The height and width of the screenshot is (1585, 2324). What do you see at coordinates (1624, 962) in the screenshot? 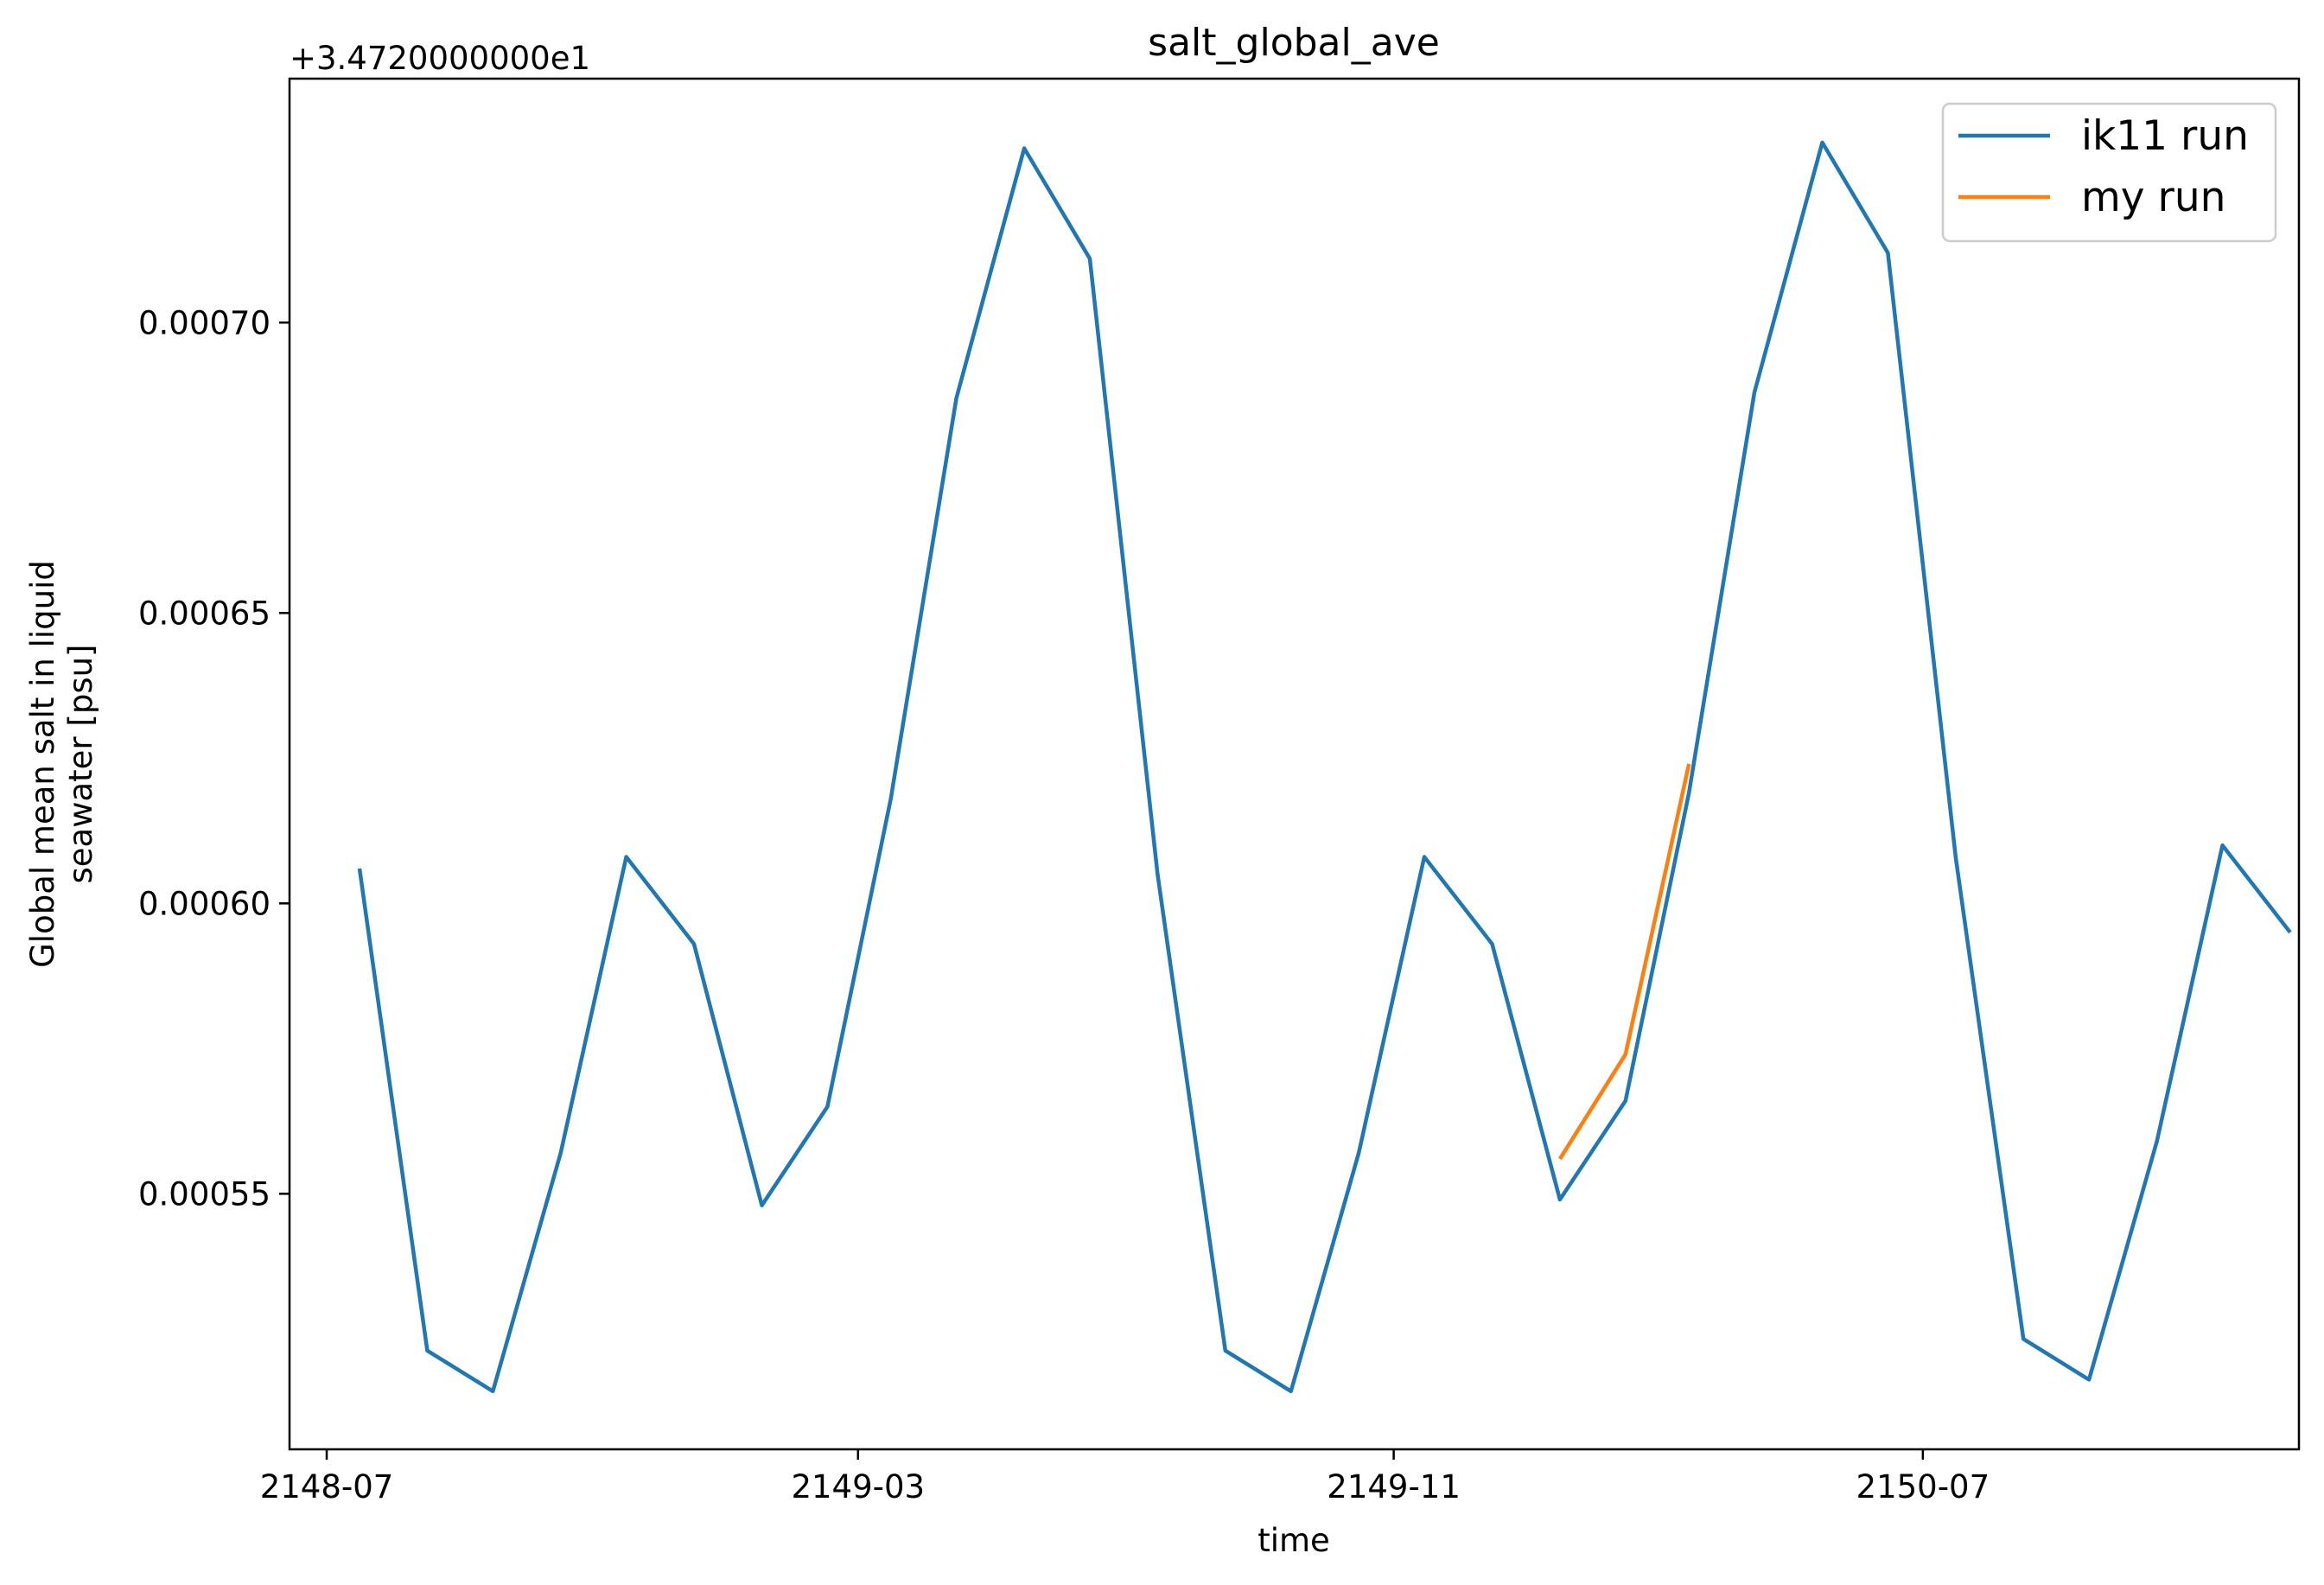
I see `series-line-my-run` at bounding box center [1624, 962].